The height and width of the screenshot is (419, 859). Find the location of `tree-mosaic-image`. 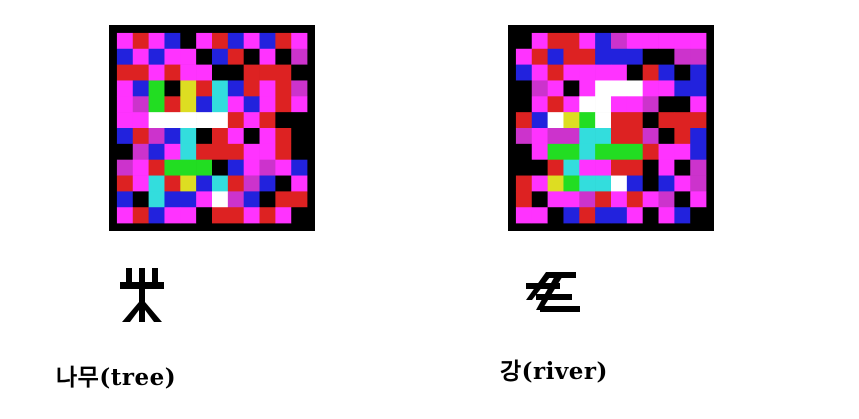

tree-mosaic-image is located at coordinates (212, 128).